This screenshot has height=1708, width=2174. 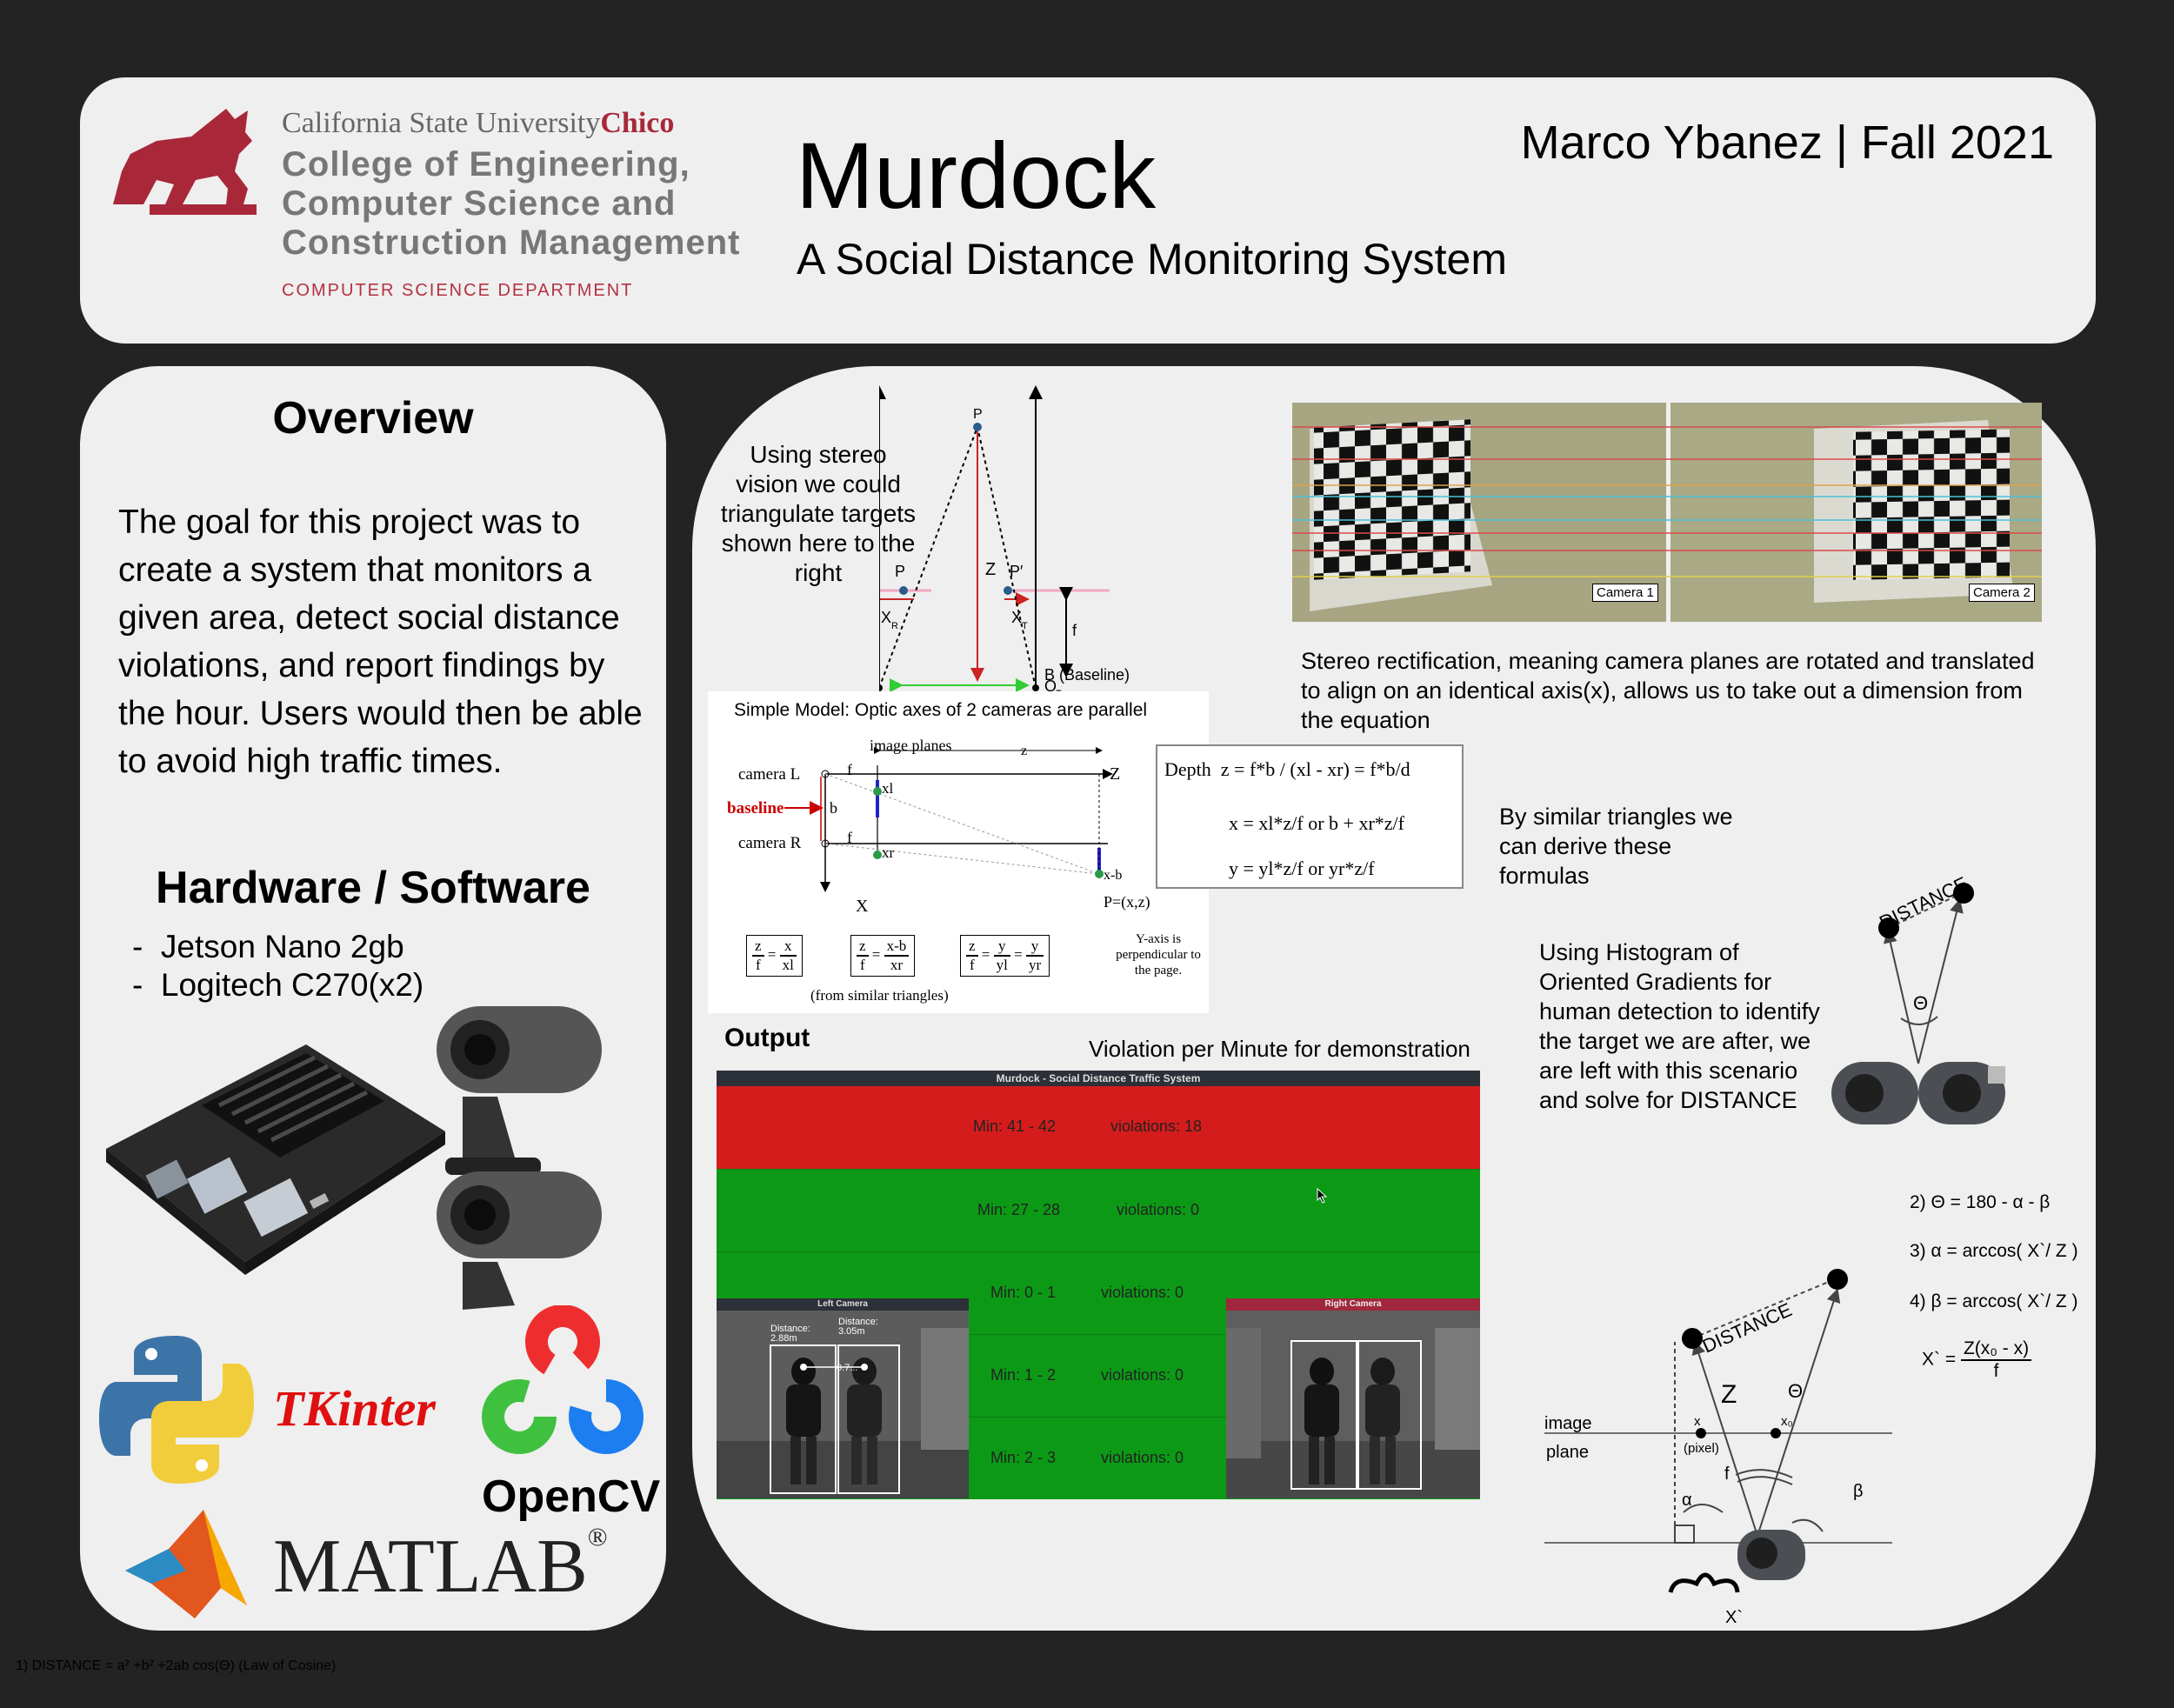 What do you see at coordinates (1994, 1301) in the screenshot?
I see `geometry-eq-4: 4) β = arccos( X`/ Z )` at bounding box center [1994, 1301].